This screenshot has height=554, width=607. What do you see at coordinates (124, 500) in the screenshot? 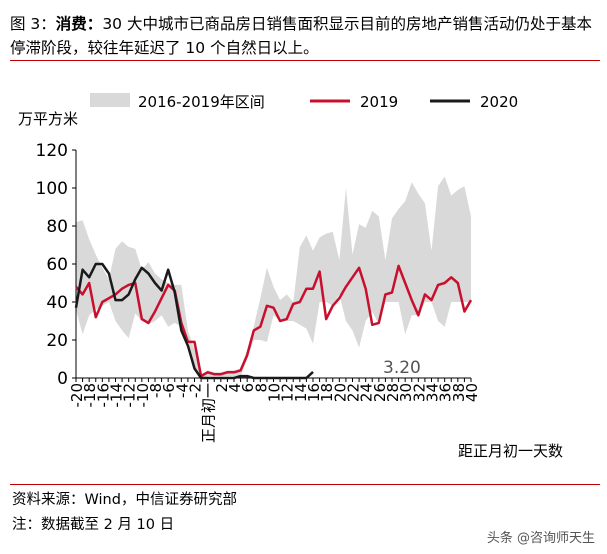
I see `source-text: 资料来源：Wind，中信证券研究部` at bounding box center [124, 500].